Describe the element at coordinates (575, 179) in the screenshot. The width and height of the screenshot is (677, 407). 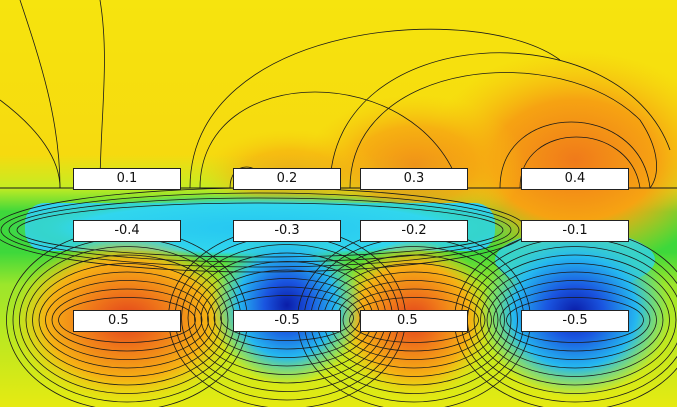
I see `electrode-label-row1-4: 0.4` at that location.